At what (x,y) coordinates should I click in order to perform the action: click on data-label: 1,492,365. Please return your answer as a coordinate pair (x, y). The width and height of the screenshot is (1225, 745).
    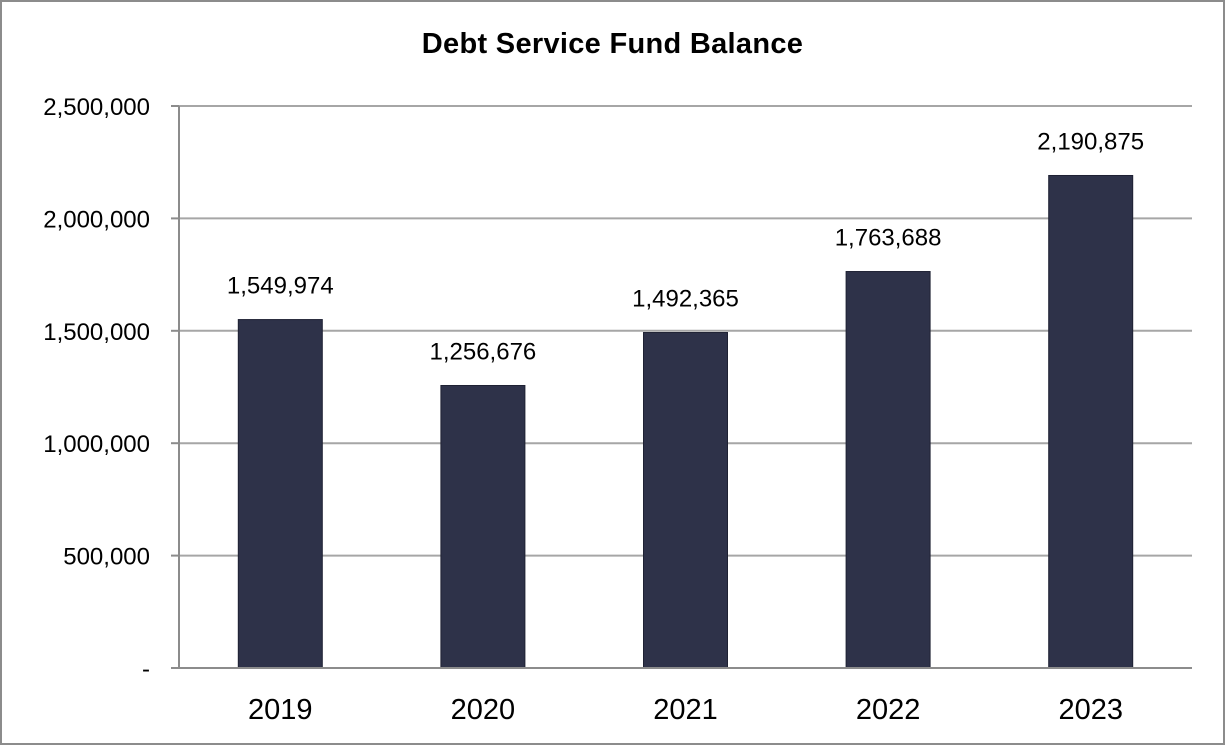
    Looking at the image, I should click on (685, 299).